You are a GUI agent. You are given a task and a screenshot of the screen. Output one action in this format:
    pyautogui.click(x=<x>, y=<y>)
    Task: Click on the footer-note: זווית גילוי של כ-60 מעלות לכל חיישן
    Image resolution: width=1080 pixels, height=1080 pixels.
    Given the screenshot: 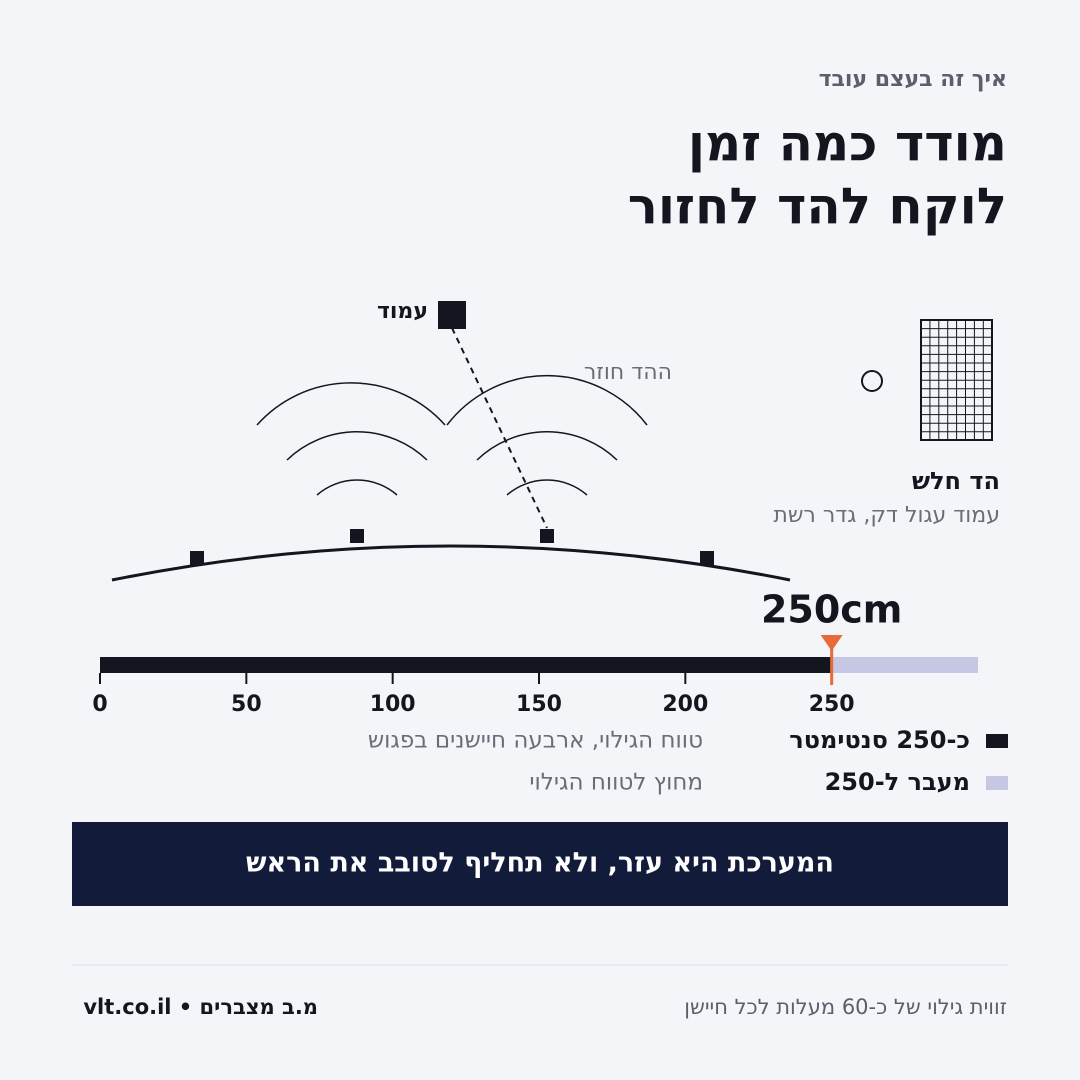 What is the action you would take?
    pyautogui.click(x=845, y=1007)
    